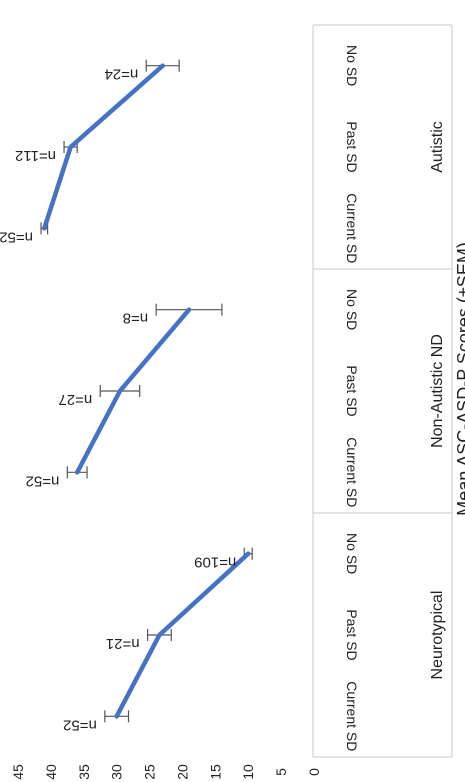 Image resolution: width=465 pixels, height=782 pixels. Describe the element at coordinates (18, 772) in the screenshot. I see `y-tick-label: 45` at that location.